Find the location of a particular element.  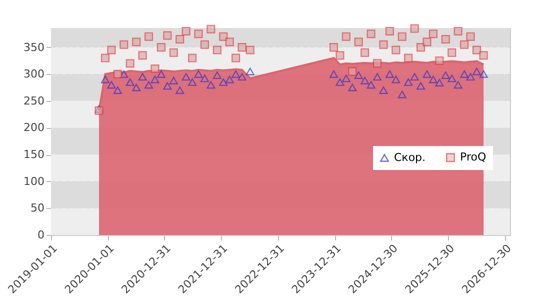

y-tick-label: 150 is located at coordinates (34, 155).